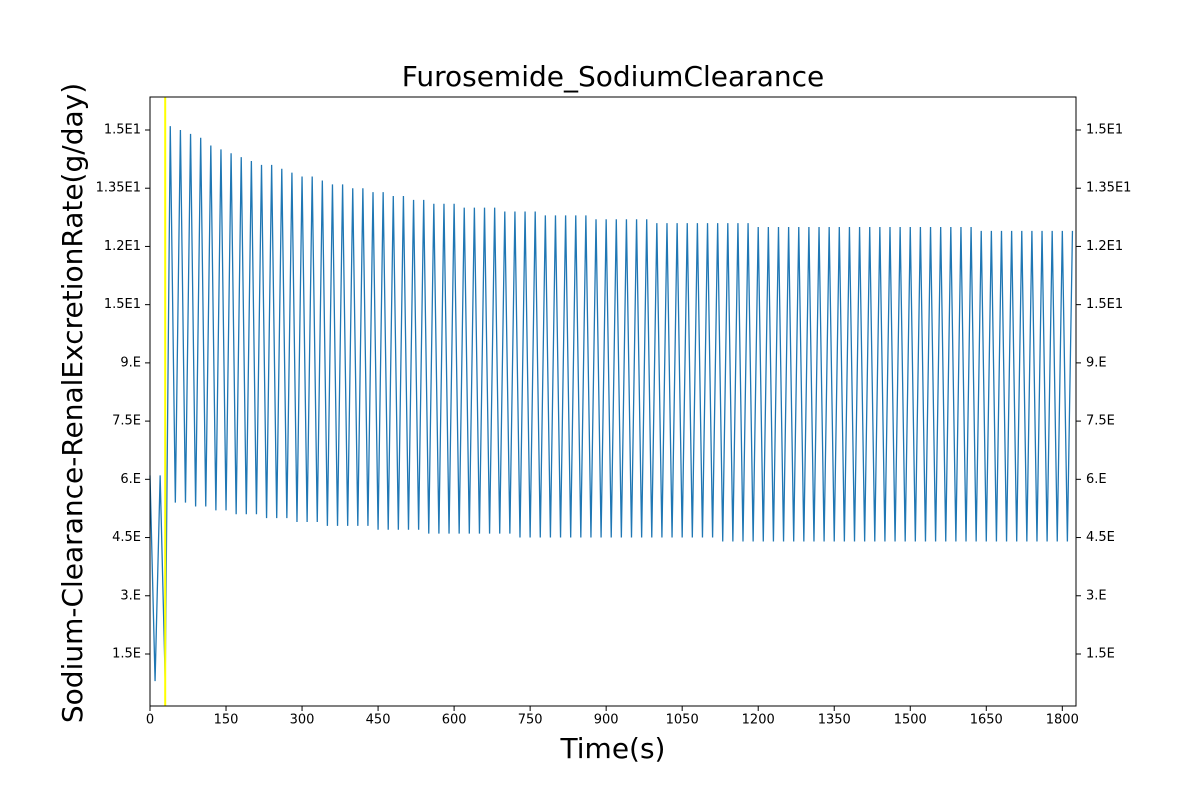 Image resolution: width=1196 pixels, height=796 pixels. Describe the element at coordinates (150, 720) in the screenshot. I see `x-tick-label: 0` at that location.